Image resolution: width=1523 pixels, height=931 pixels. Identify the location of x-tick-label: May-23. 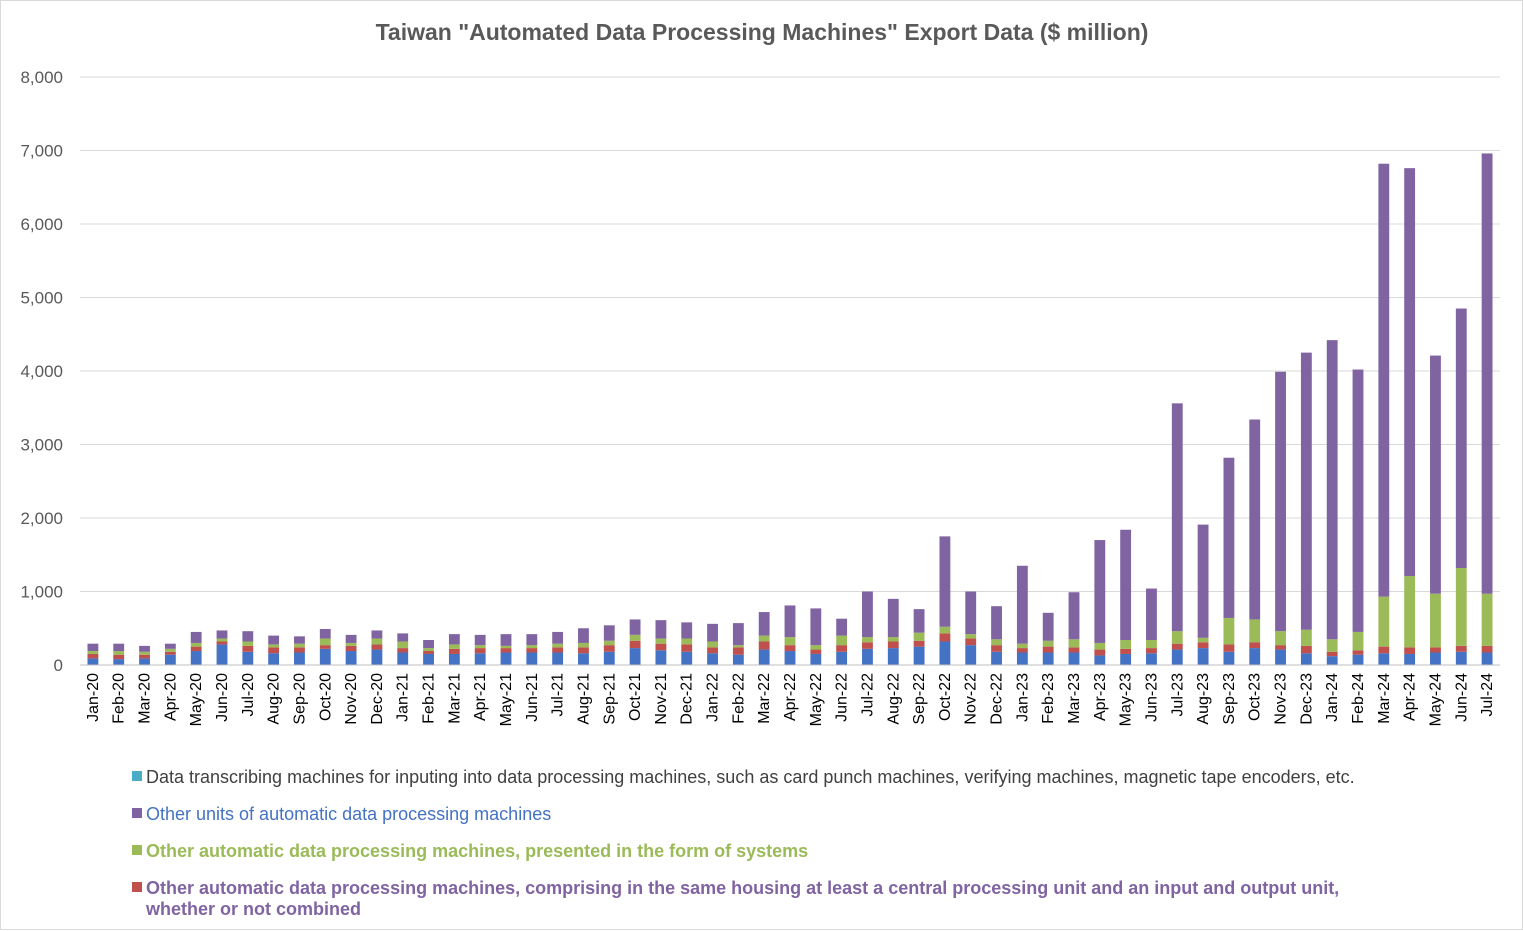
(1126, 699).